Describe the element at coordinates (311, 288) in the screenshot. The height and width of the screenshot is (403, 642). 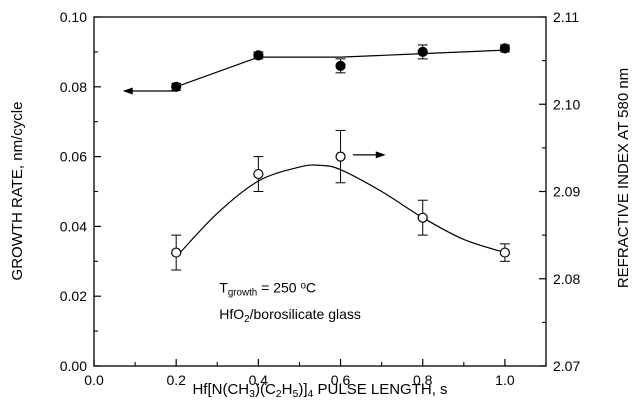
I see `text-run: C` at that location.